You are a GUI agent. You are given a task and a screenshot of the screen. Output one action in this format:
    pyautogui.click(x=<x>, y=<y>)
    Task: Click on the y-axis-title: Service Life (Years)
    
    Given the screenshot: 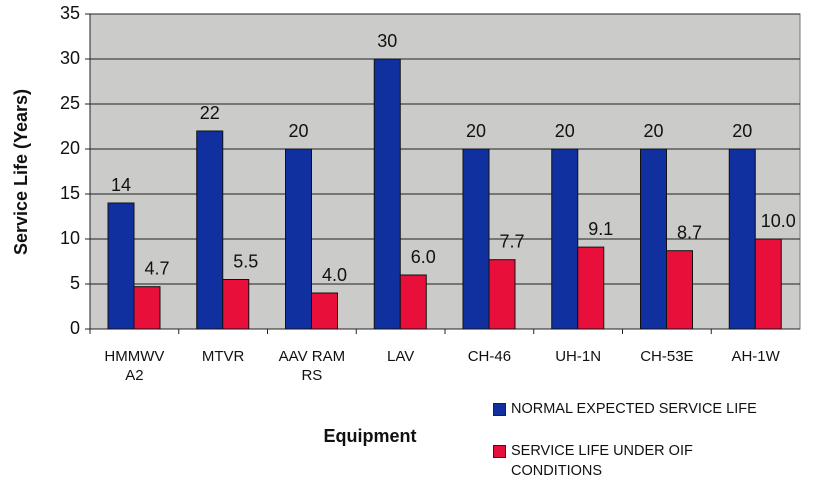 What is the action you would take?
    pyautogui.click(x=21, y=172)
    